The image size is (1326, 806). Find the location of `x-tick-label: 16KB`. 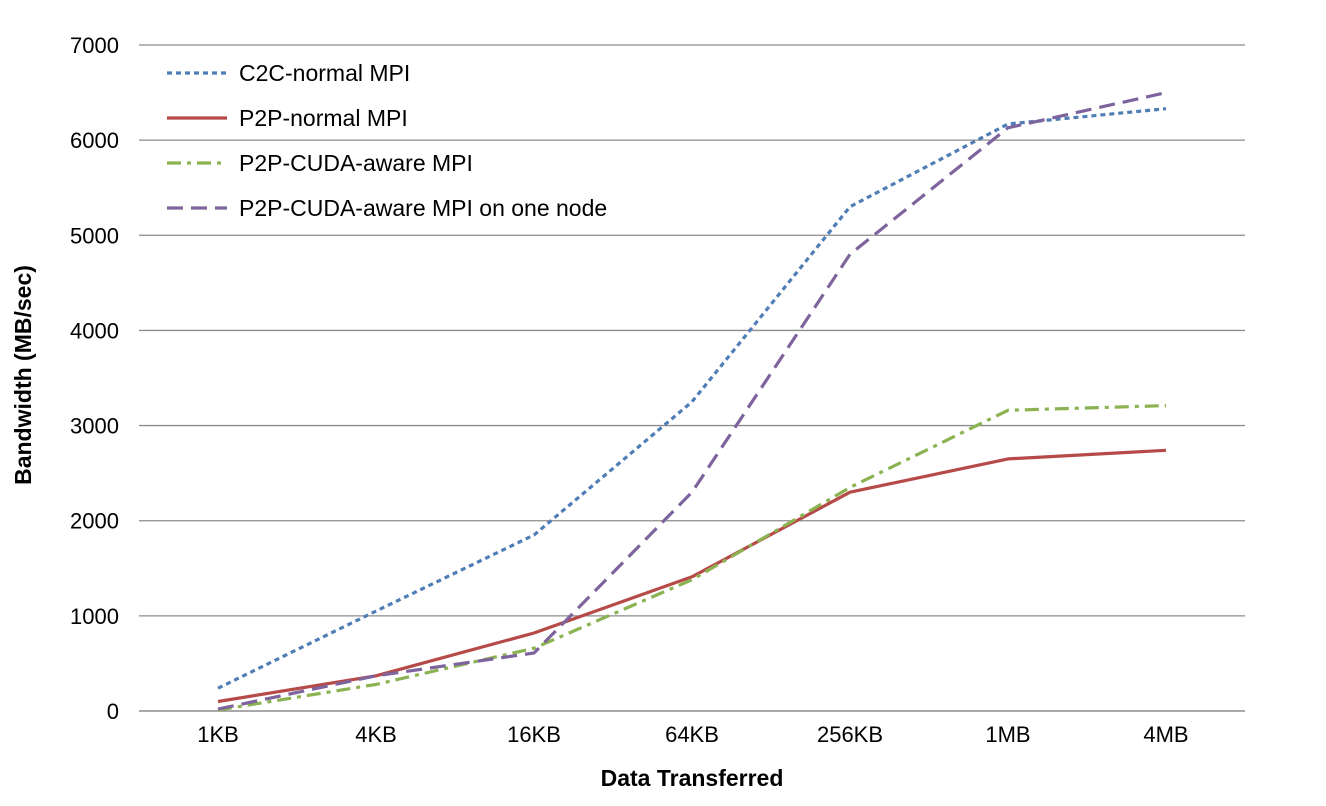

x-tick-label: 16KB is located at coordinates (534, 734).